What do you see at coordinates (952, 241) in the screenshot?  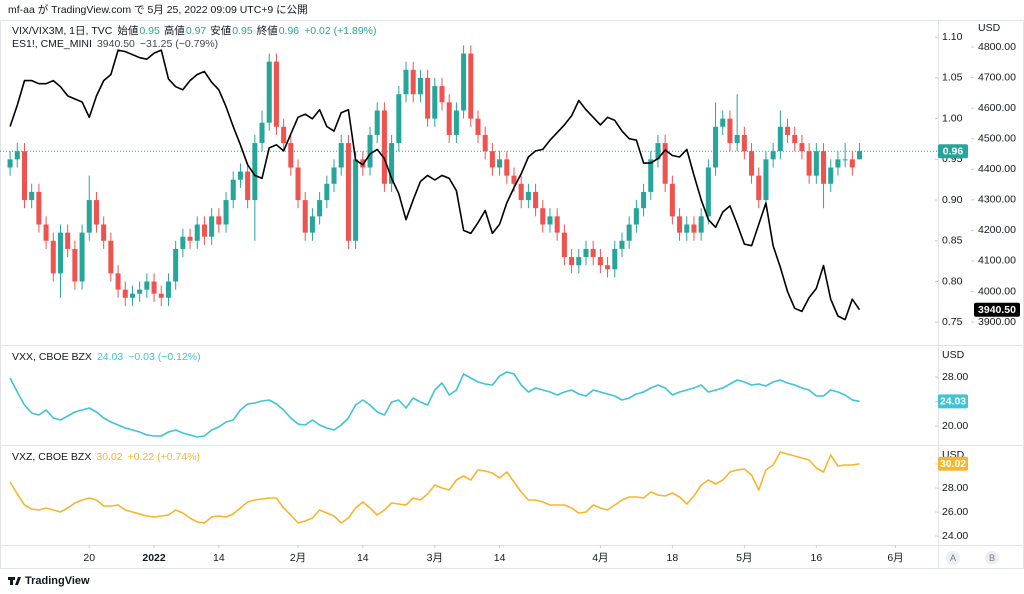 I see `y-tick-label: 0.85` at bounding box center [952, 241].